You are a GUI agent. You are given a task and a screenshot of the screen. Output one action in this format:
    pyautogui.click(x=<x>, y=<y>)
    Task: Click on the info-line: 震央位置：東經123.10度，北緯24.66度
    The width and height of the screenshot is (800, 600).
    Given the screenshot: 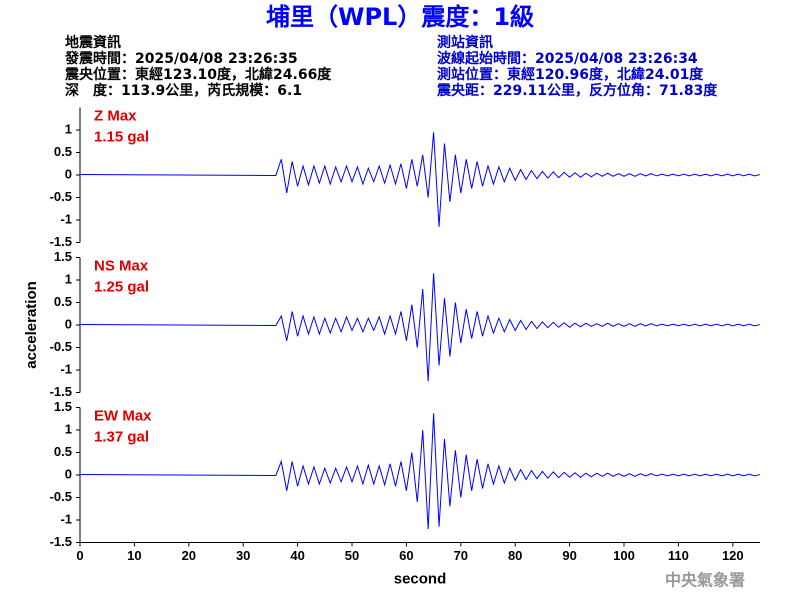 What is the action you would take?
    pyautogui.click(x=198, y=74)
    